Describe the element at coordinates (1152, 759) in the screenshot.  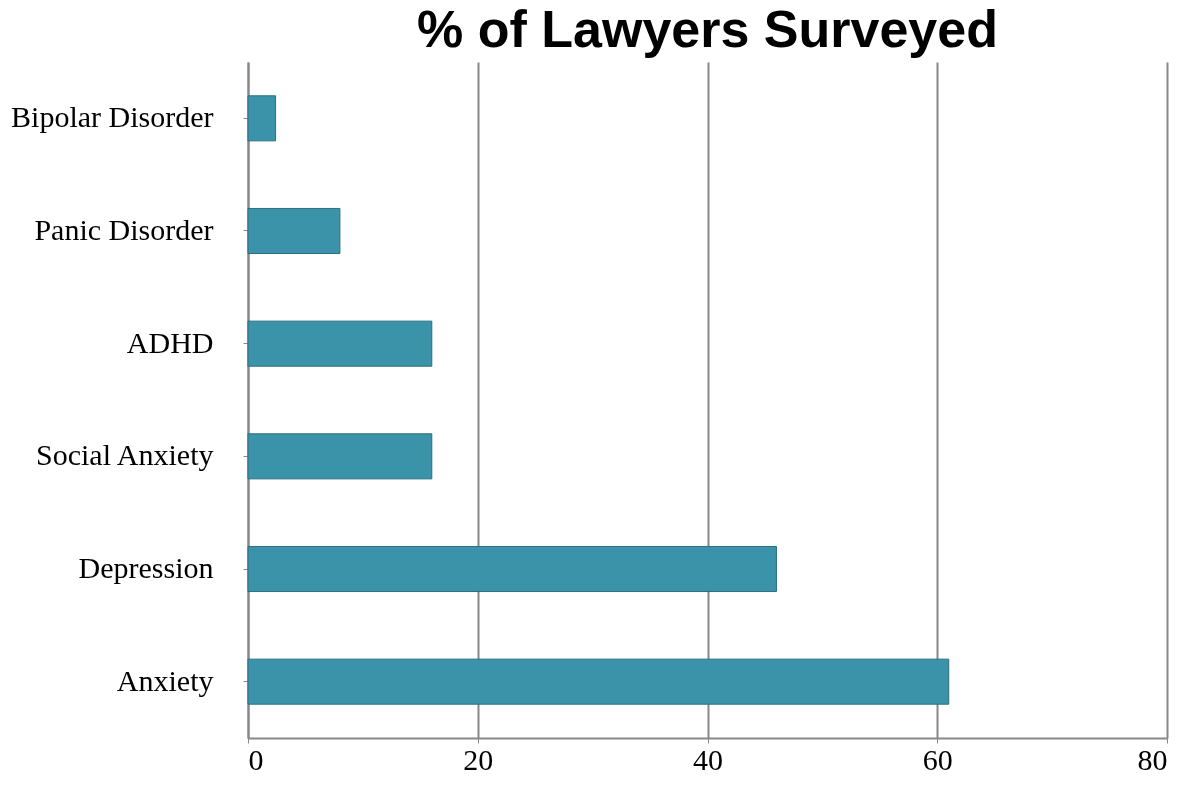
I see `x-tick-label: 80` at that location.